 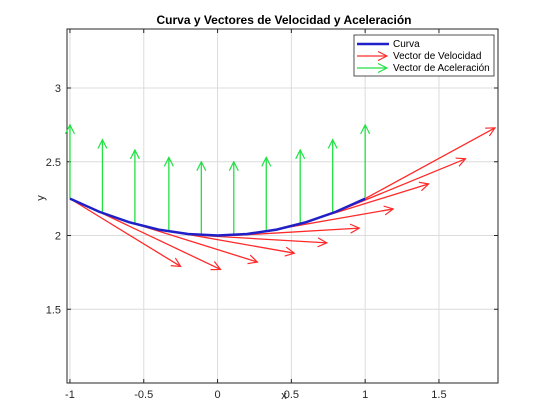 I want to click on curve-line, so click(x=217, y=217).